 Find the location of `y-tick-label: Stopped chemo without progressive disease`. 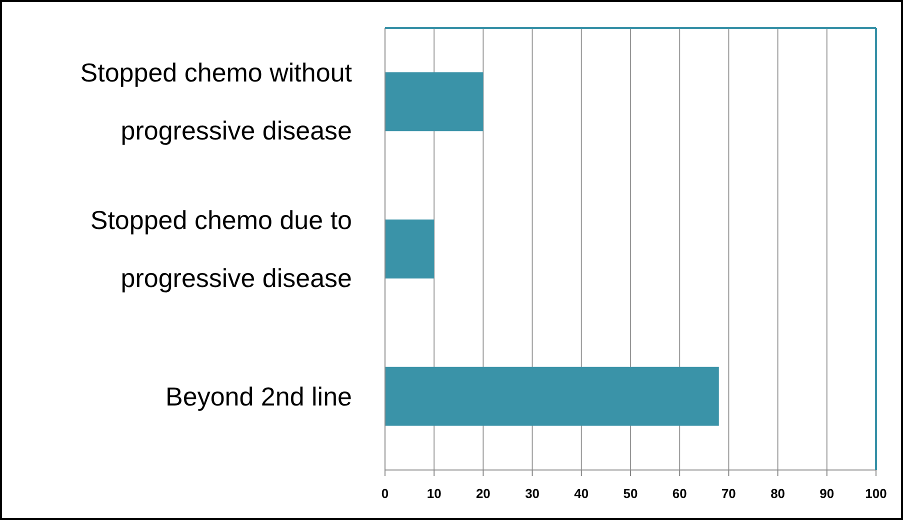

y-tick-label: Stopped chemo without progressive disease is located at coordinates (216, 102).